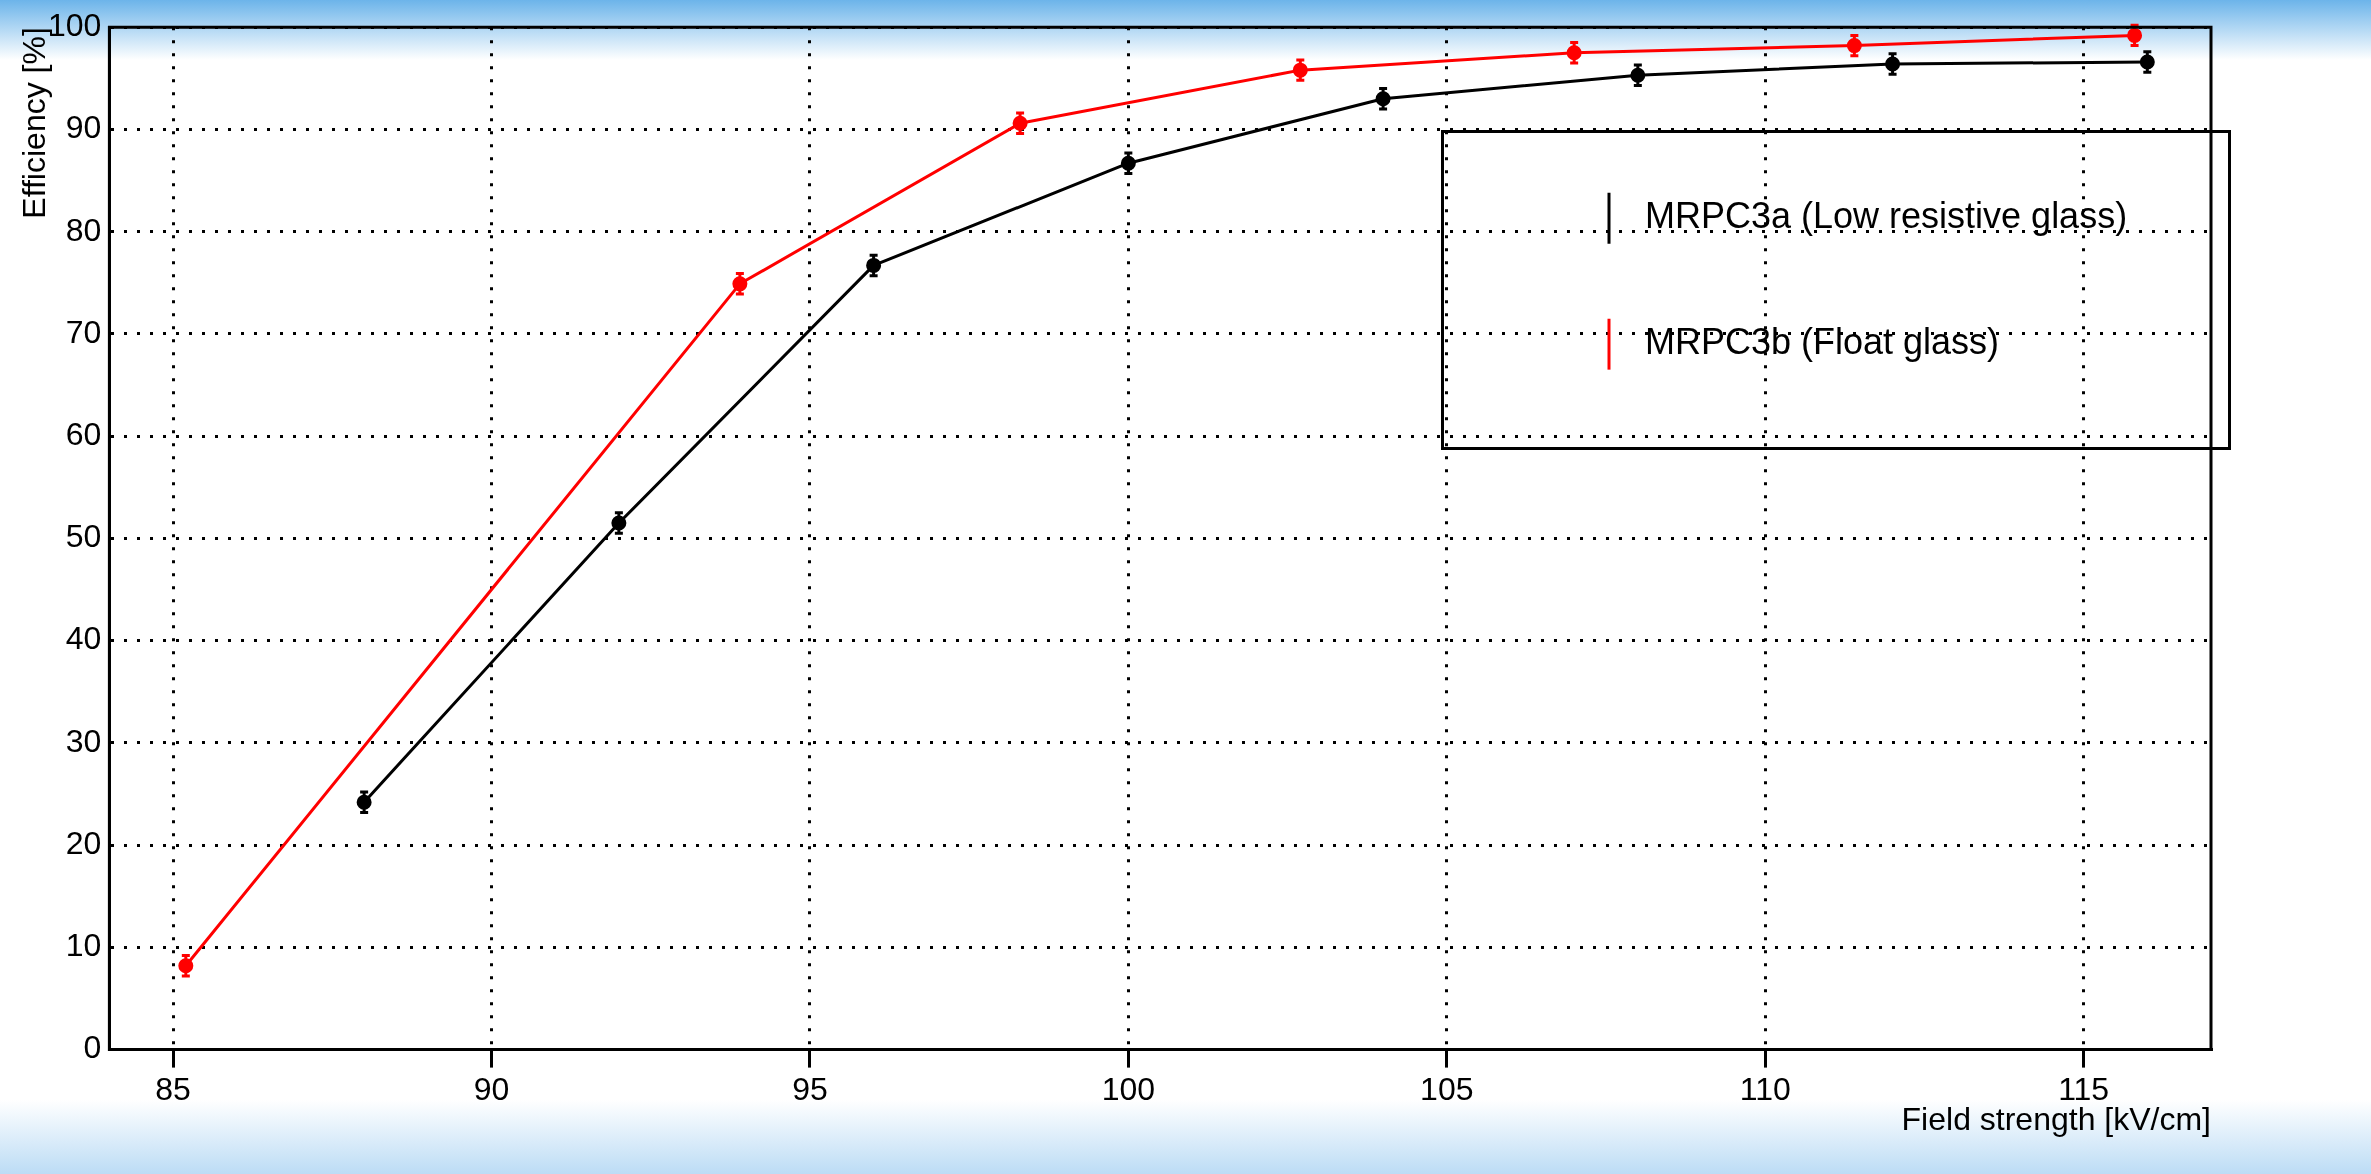 The image size is (2371, 1174). I want to click on y-tick-label: 10, so click(83, 945).